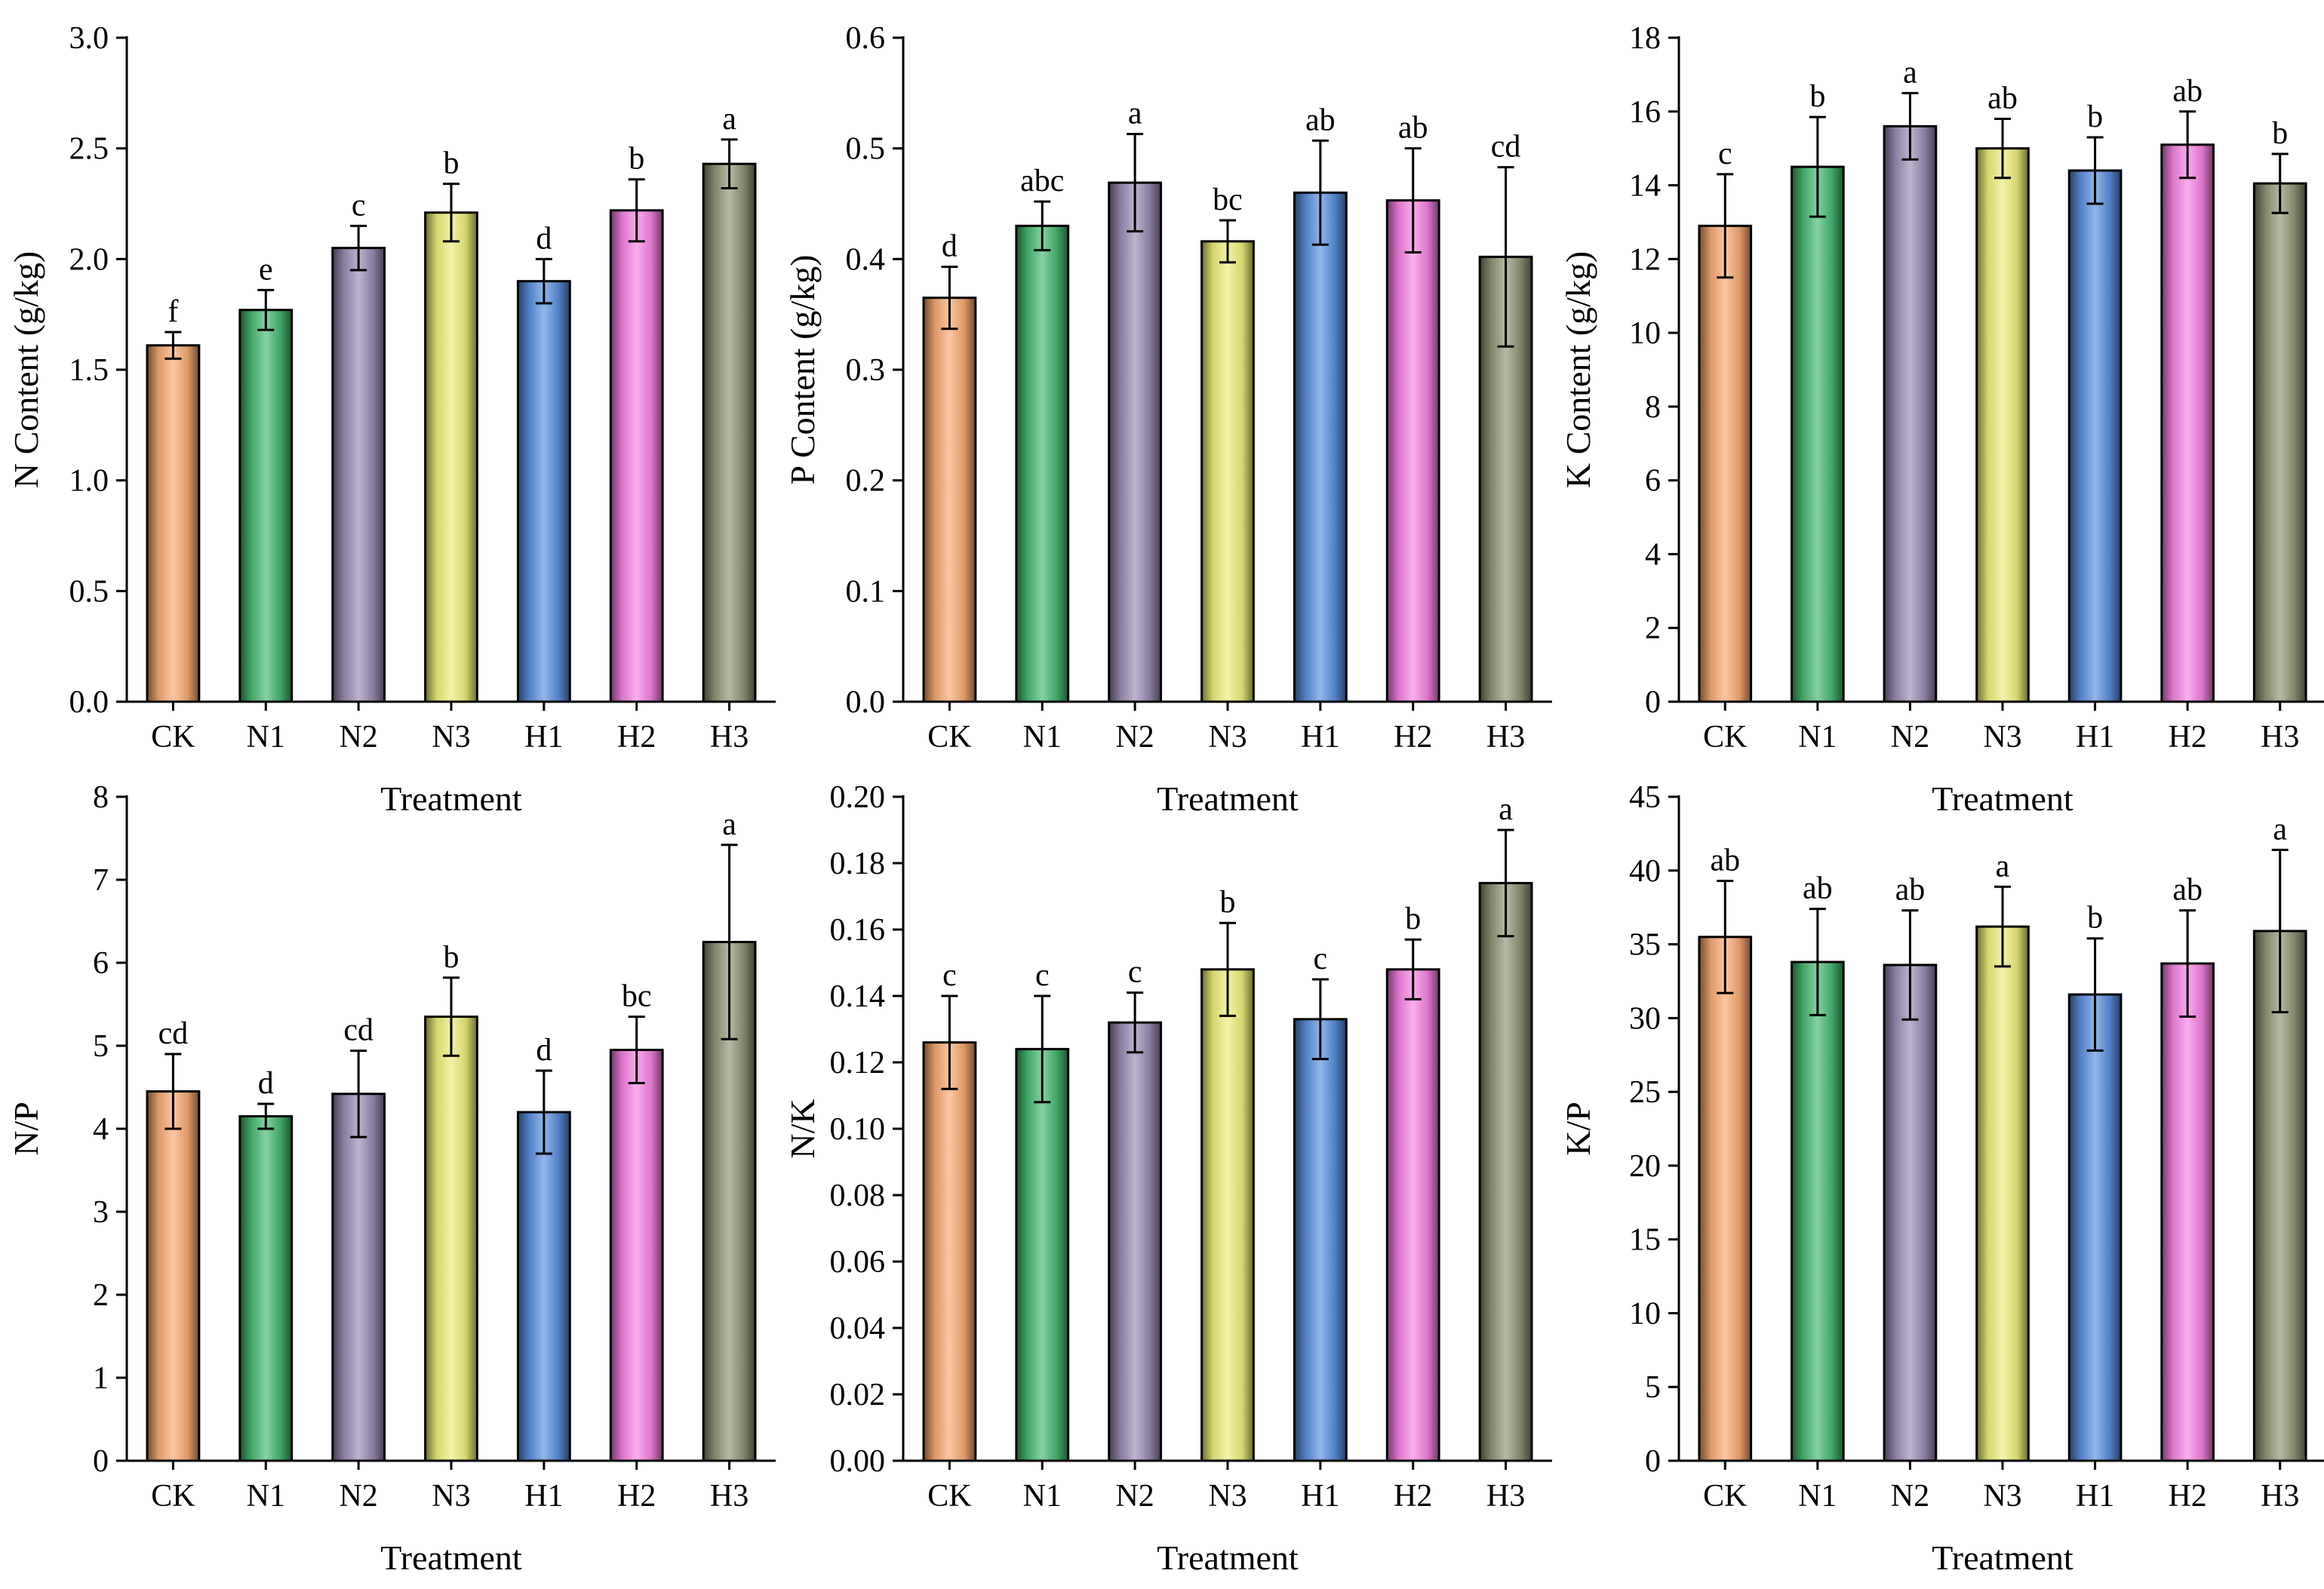 The height and width of the screenshot is (1589, 2324). Describe the element at coordinates (858, 1262) in the screenshot. I see `y-tick-label: 0.06` at that location.